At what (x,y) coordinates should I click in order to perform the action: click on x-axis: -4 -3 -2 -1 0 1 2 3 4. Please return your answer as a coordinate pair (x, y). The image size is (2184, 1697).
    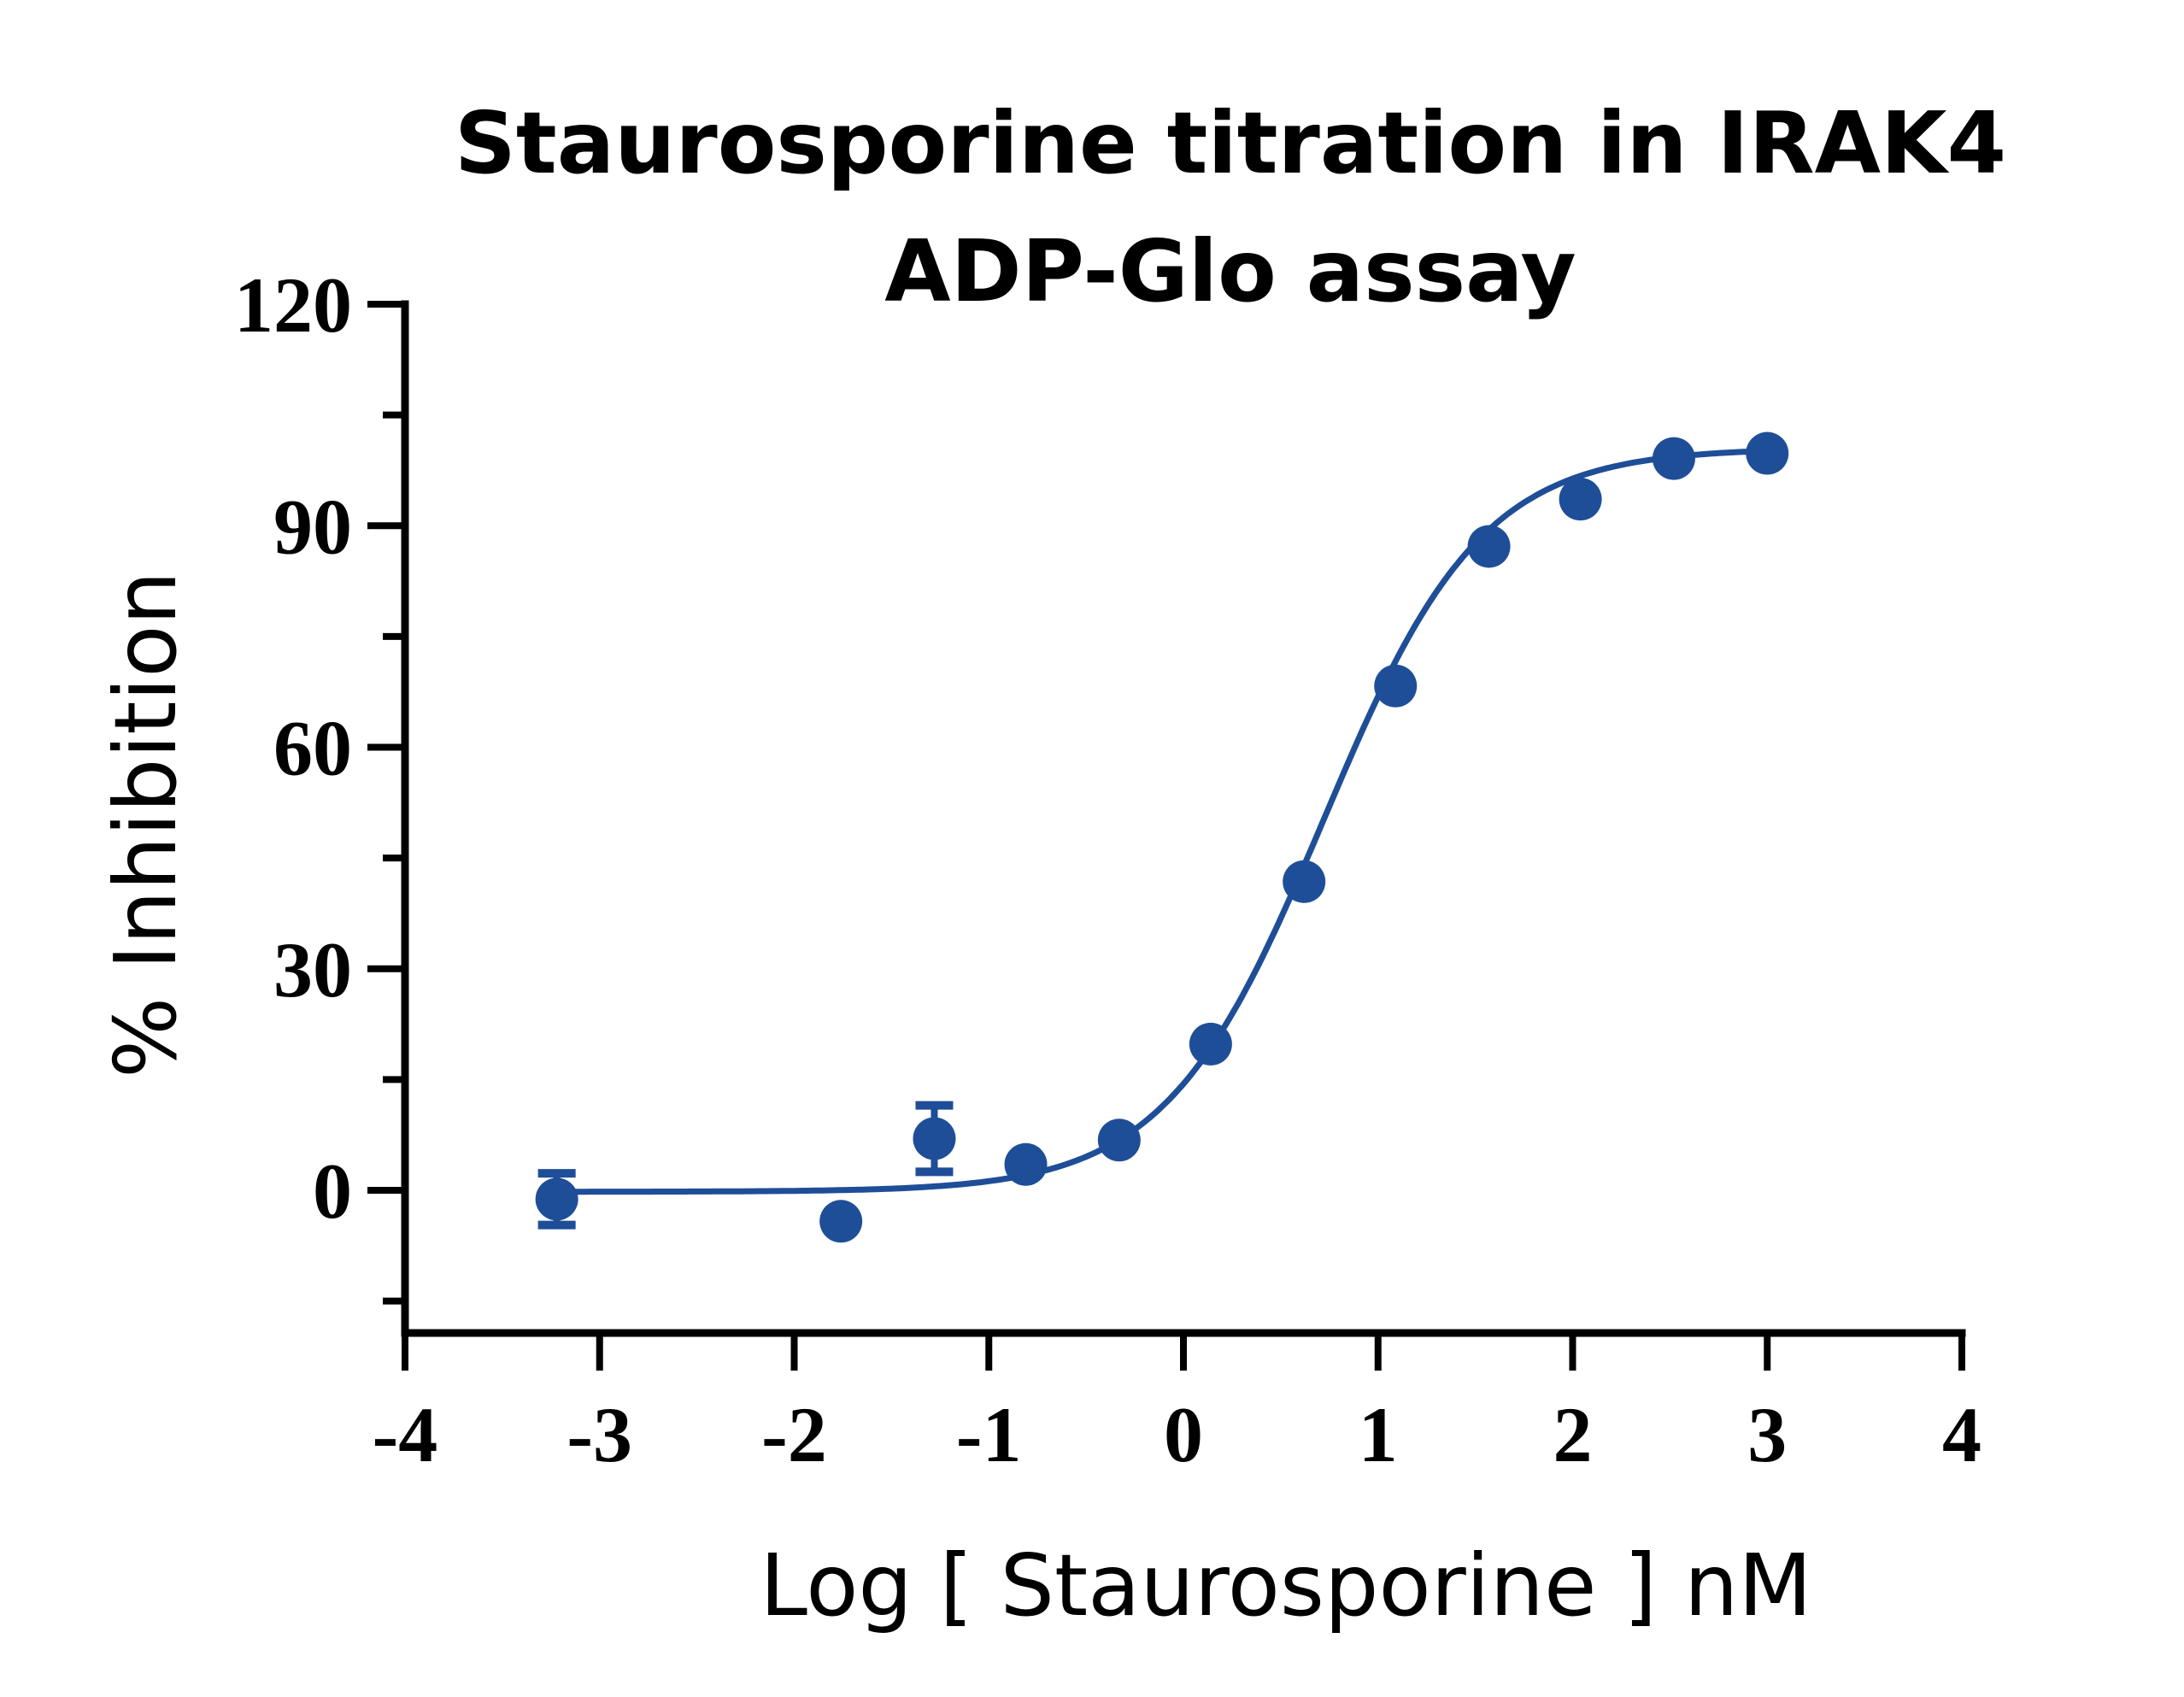
    Looking at the image, I should click on (1177, 1403).